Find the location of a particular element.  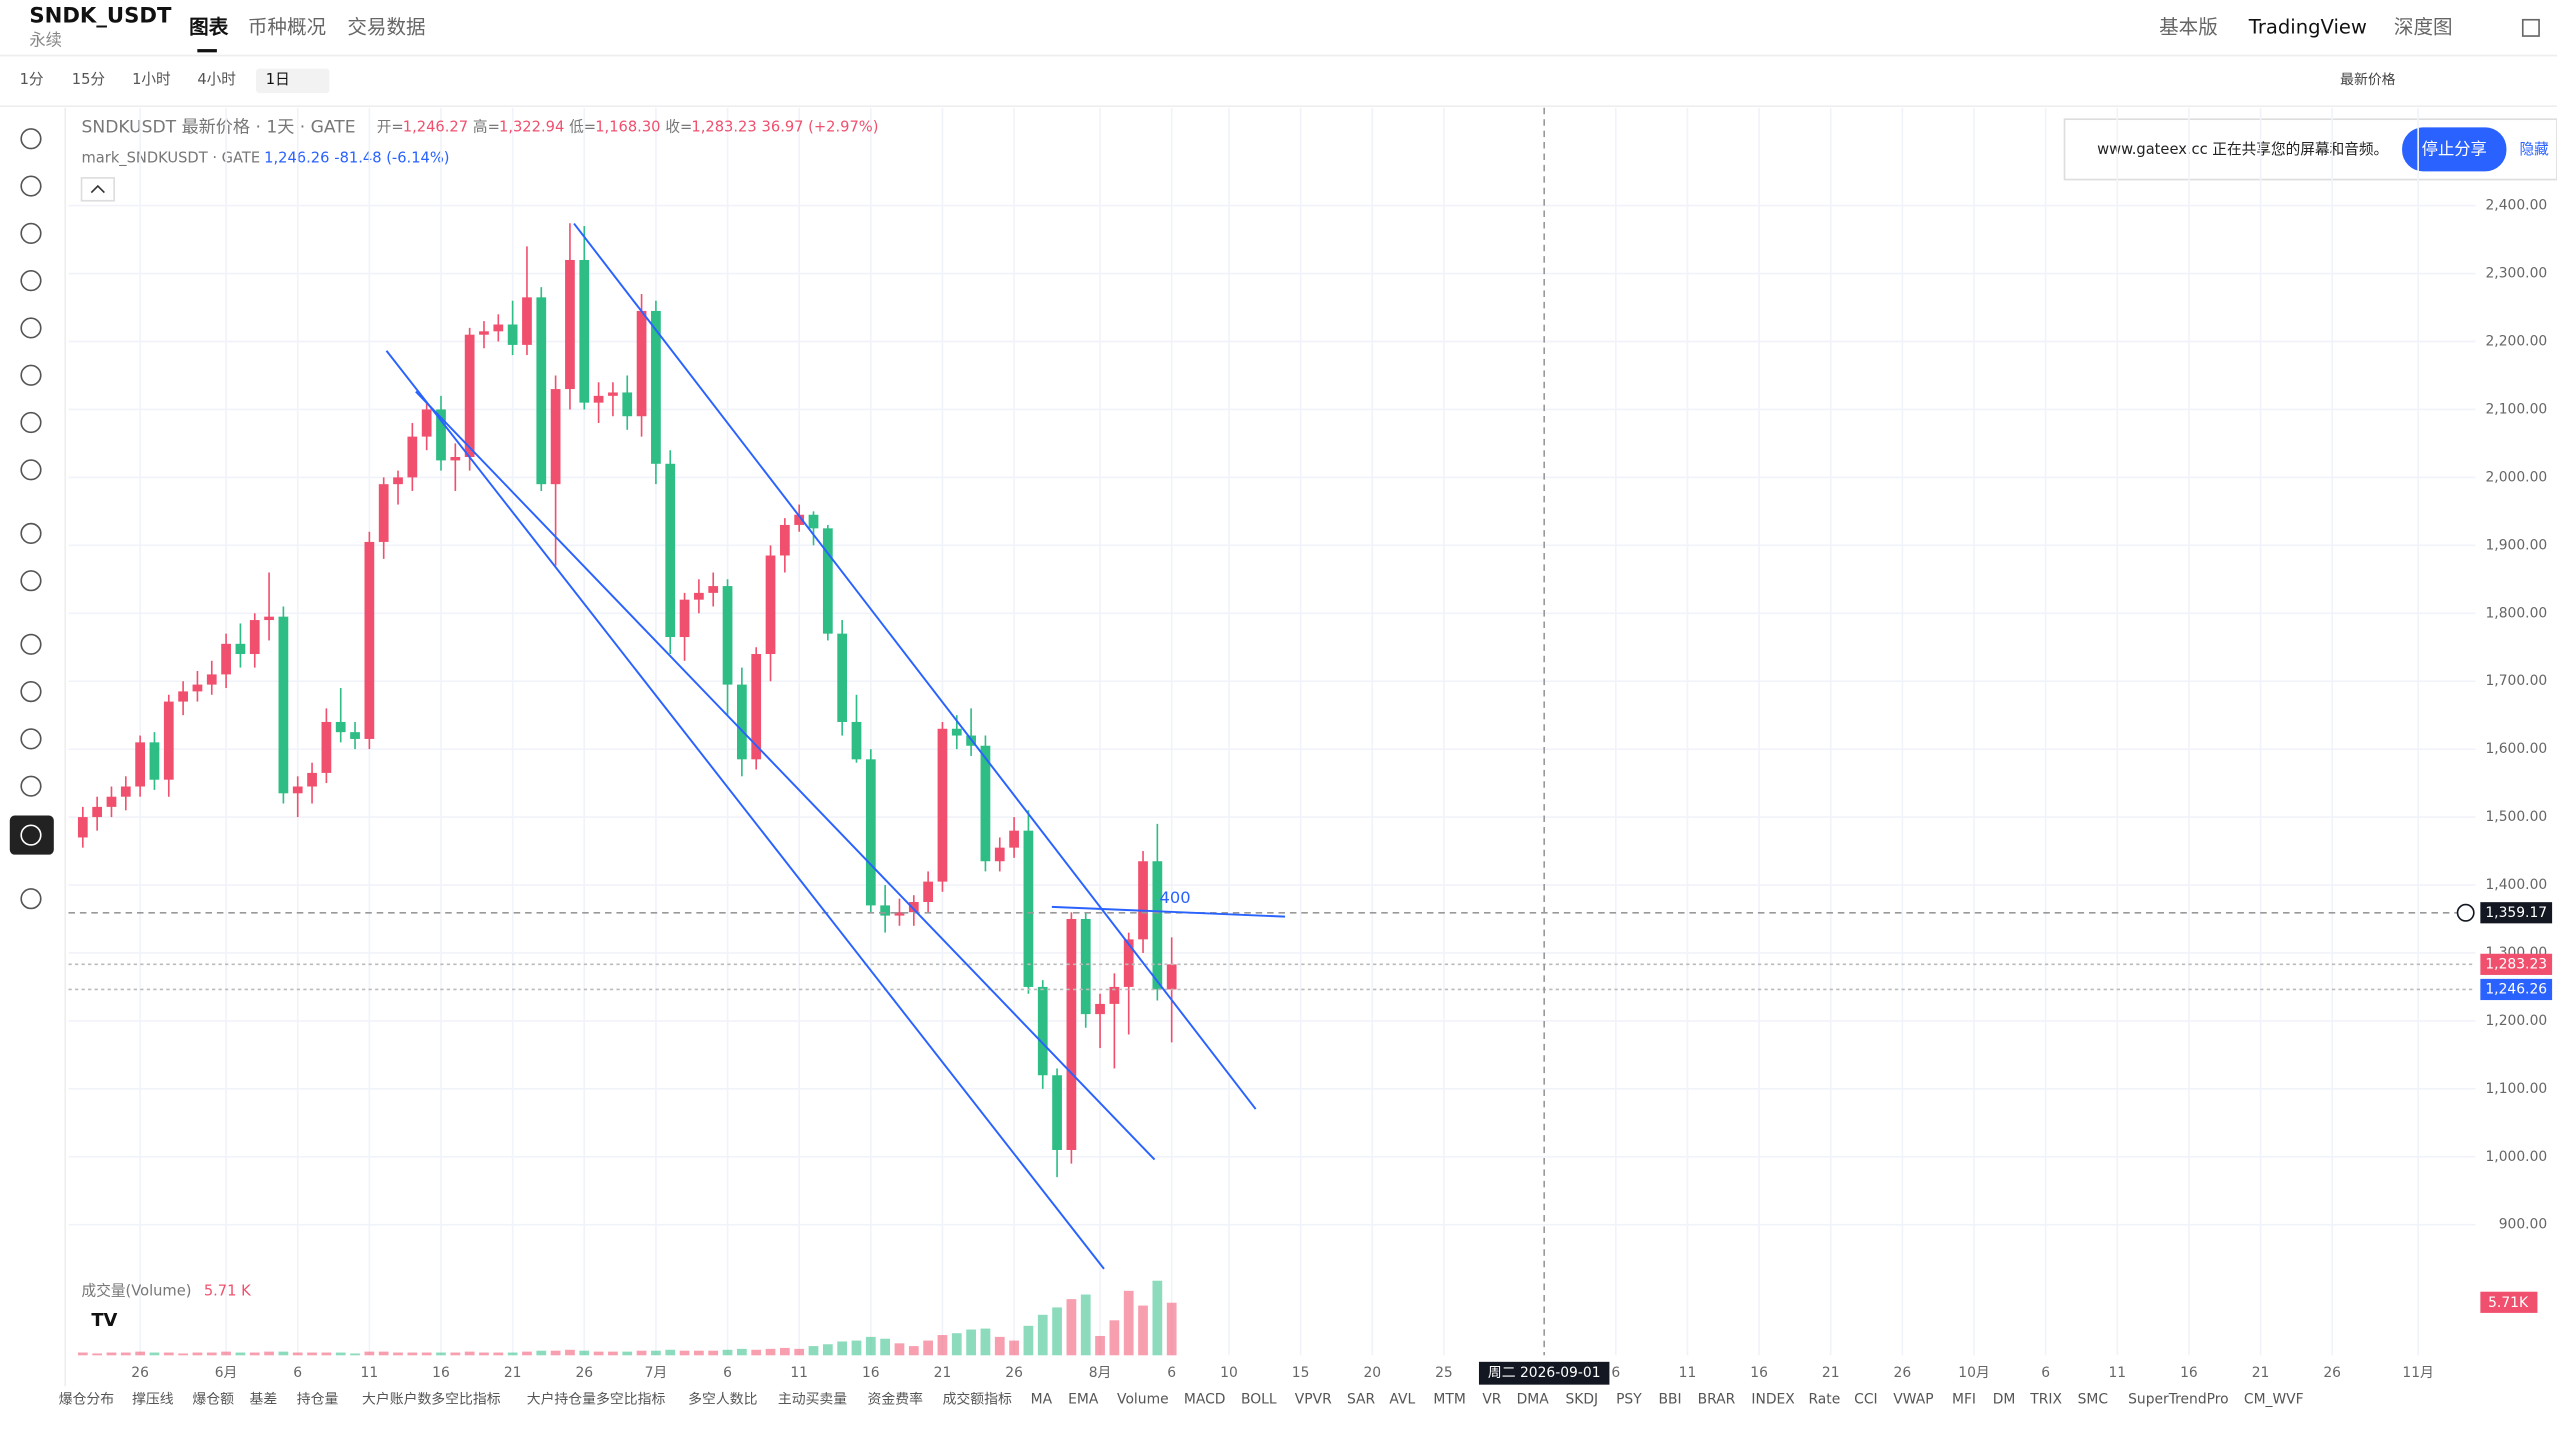

collapse-button is located at coordinates (97, 189).